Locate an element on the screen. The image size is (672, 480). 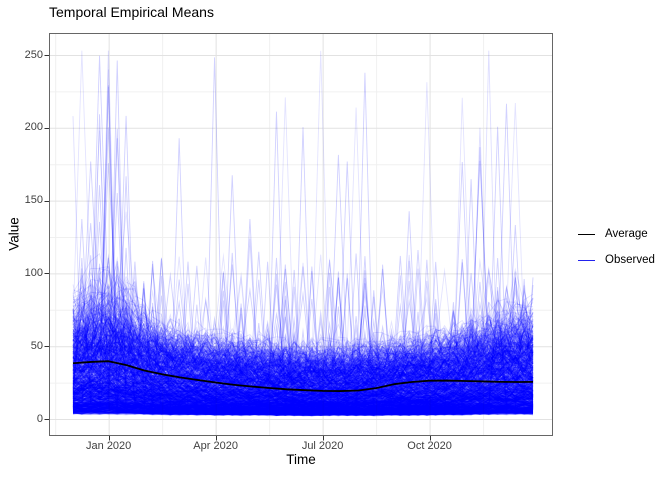
legend-label-average: Average is located at coordinates (626, 234).